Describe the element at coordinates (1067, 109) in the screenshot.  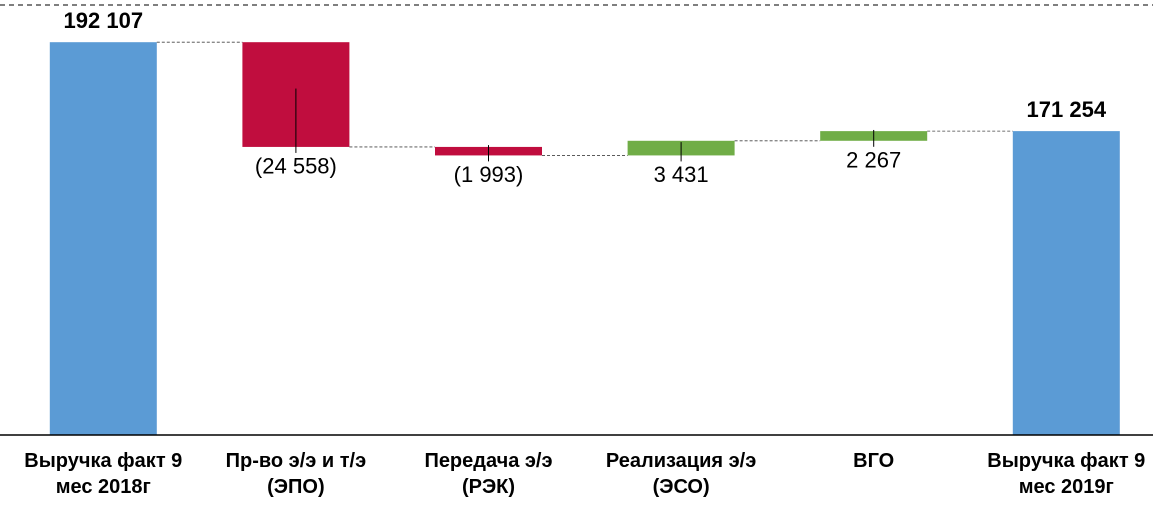
I see `value-label: 171 254` at that location.